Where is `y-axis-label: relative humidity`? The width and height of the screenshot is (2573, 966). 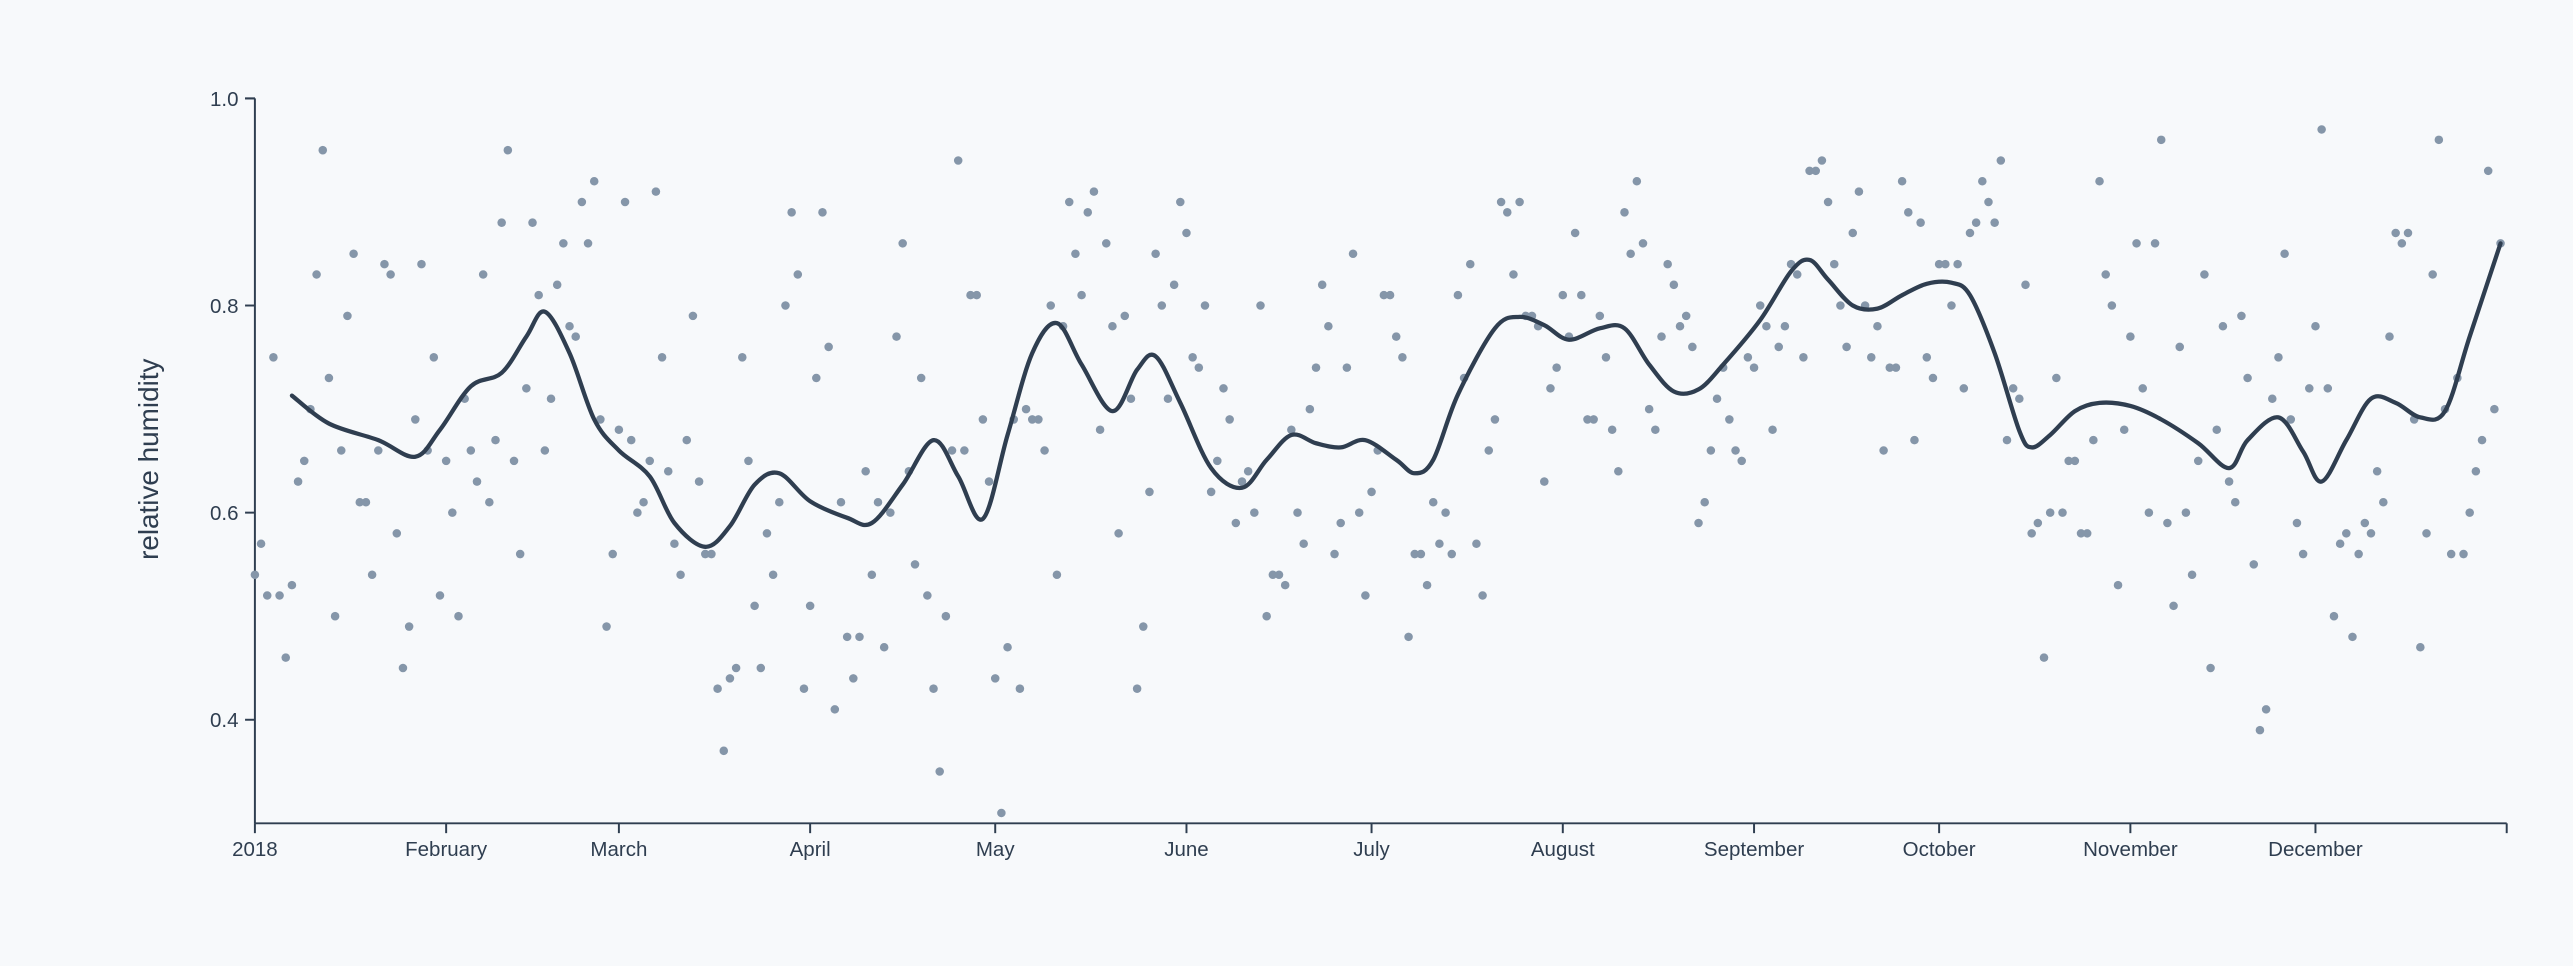
y-axis-label: relative humidity is located at coordinates (148, 458).